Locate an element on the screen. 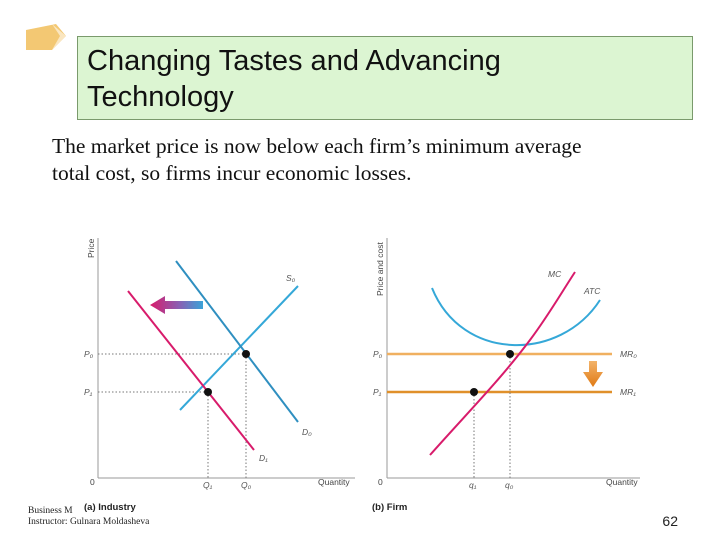 This screenshot has width=720, height=540. firm-atc-curve is located at coordinates (516, 316).